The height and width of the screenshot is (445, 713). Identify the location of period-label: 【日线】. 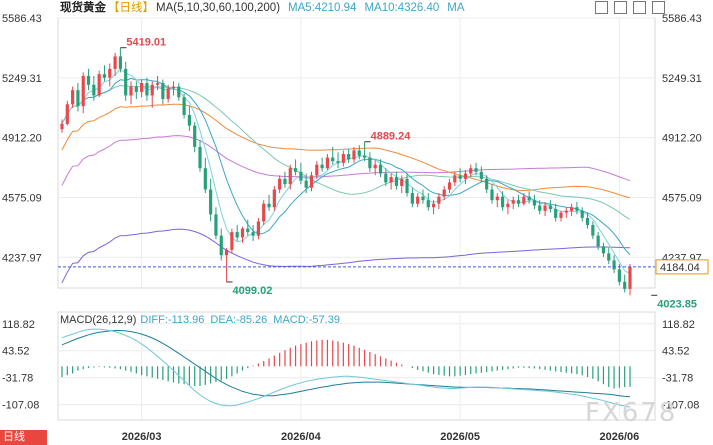
(131, 8).